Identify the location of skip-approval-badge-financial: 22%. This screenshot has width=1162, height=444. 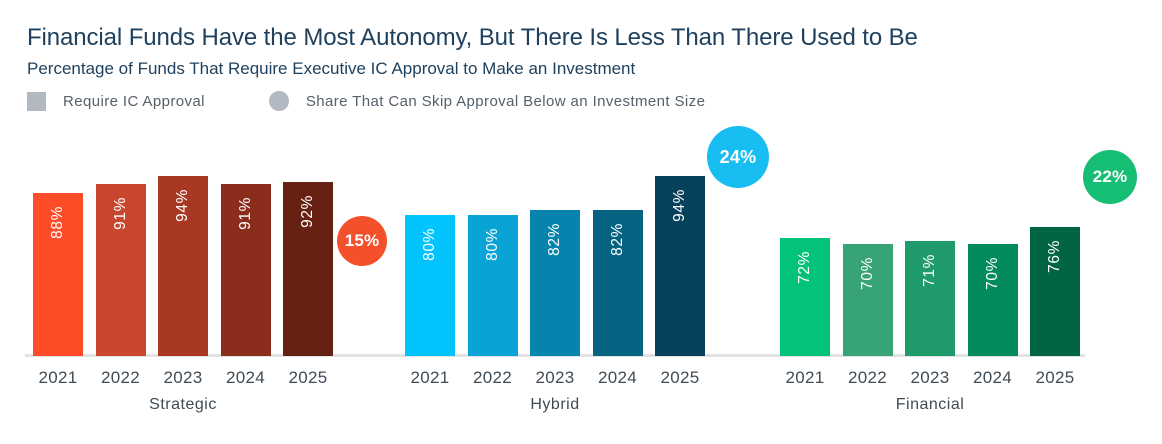
(1110, 177).